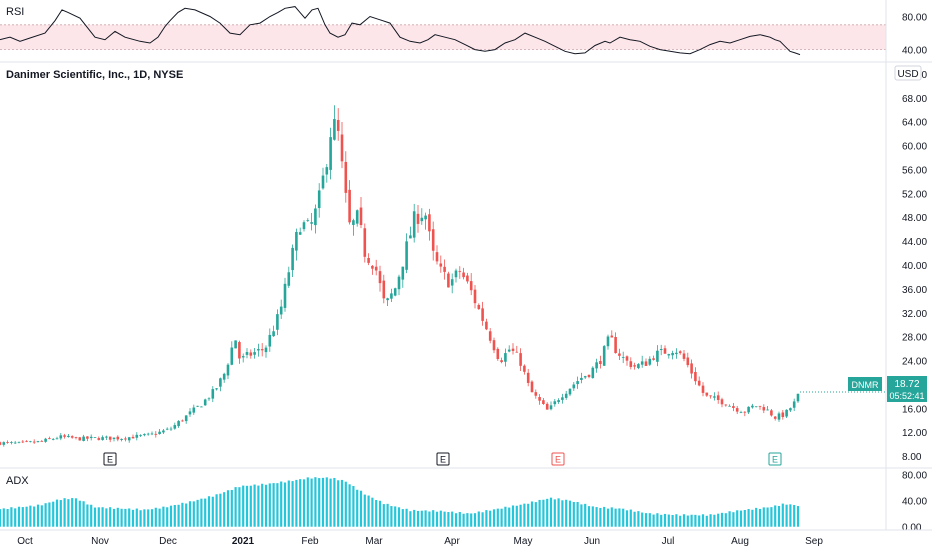  I want to click on rsi-series-line, so click(400, 31).